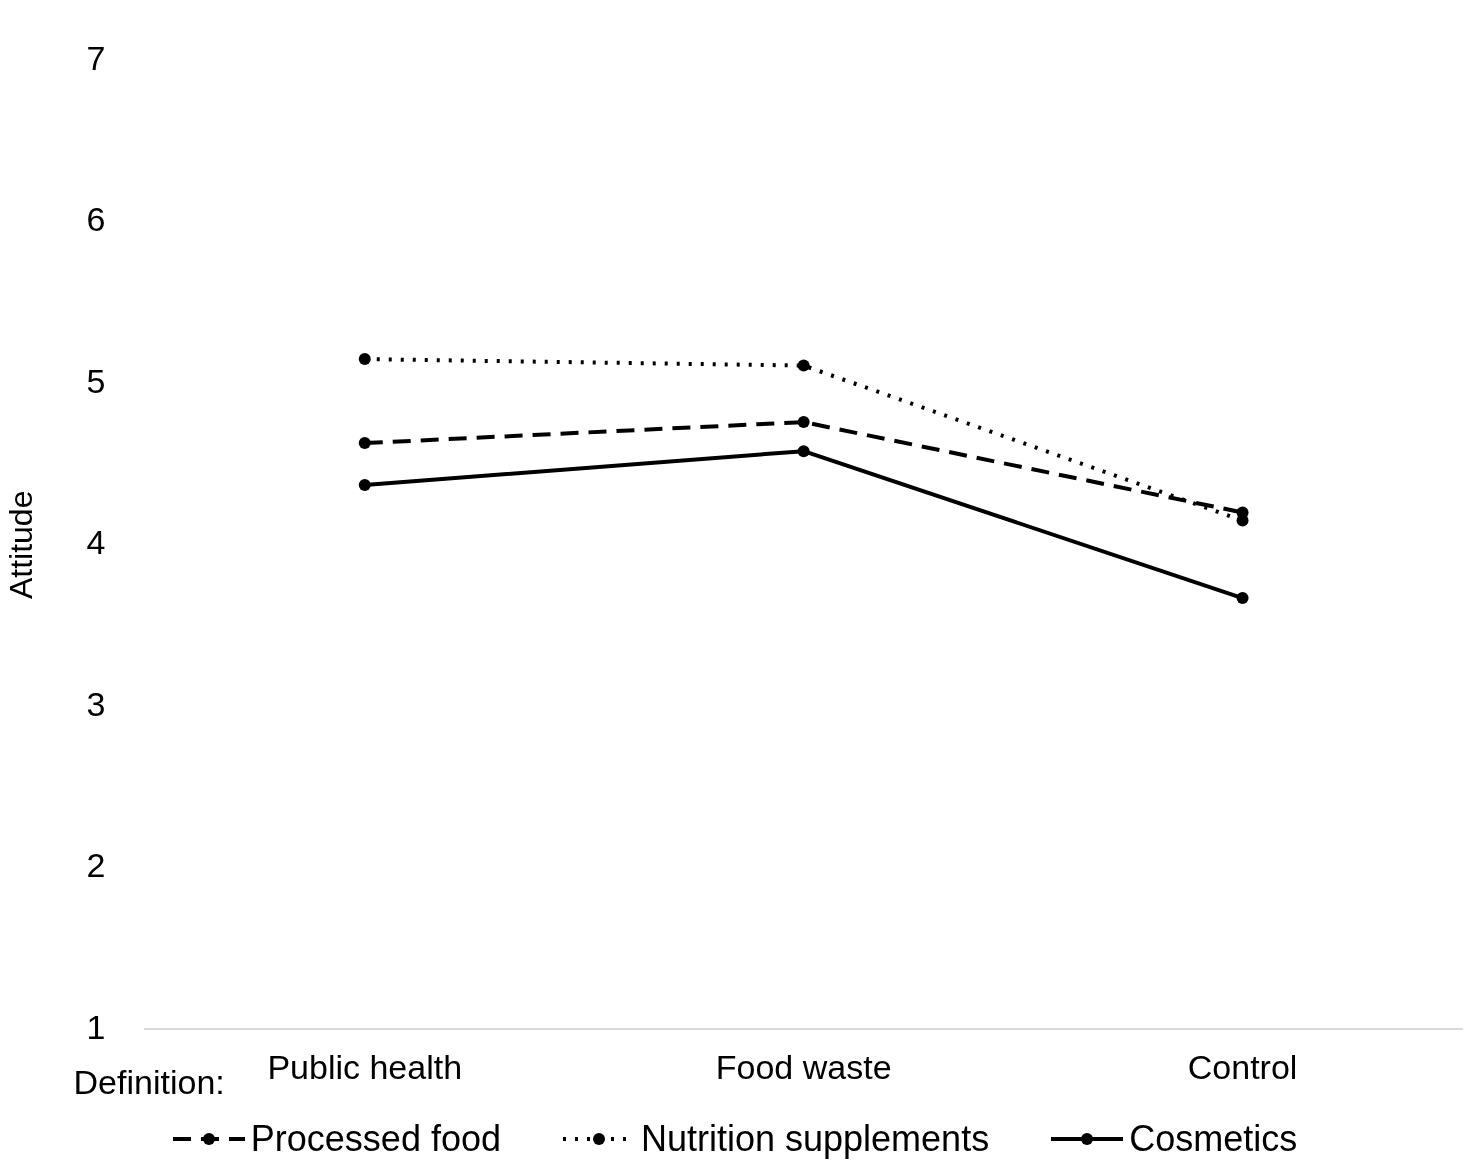 This screenshot has height=1173, width=1468. Describe the element at coordinates (149, 1081) in the screenshot. I see `x-axis-title: Definition:` at that location.